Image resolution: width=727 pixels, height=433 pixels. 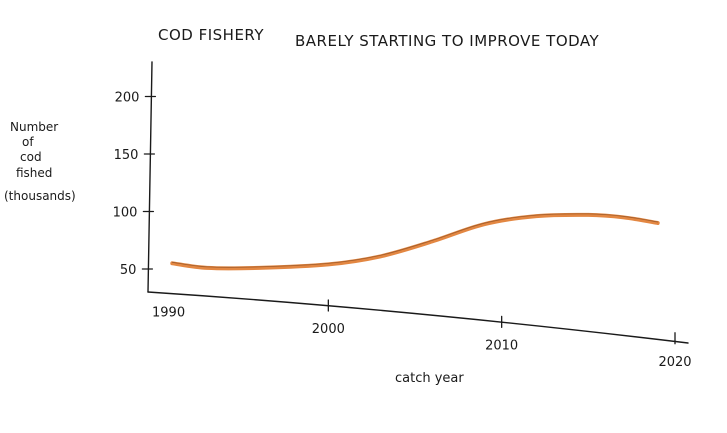 What do you see at coordinates (418, 317) in the screenshot?
I see `x-axis-line` at bounding box center [418, 317].